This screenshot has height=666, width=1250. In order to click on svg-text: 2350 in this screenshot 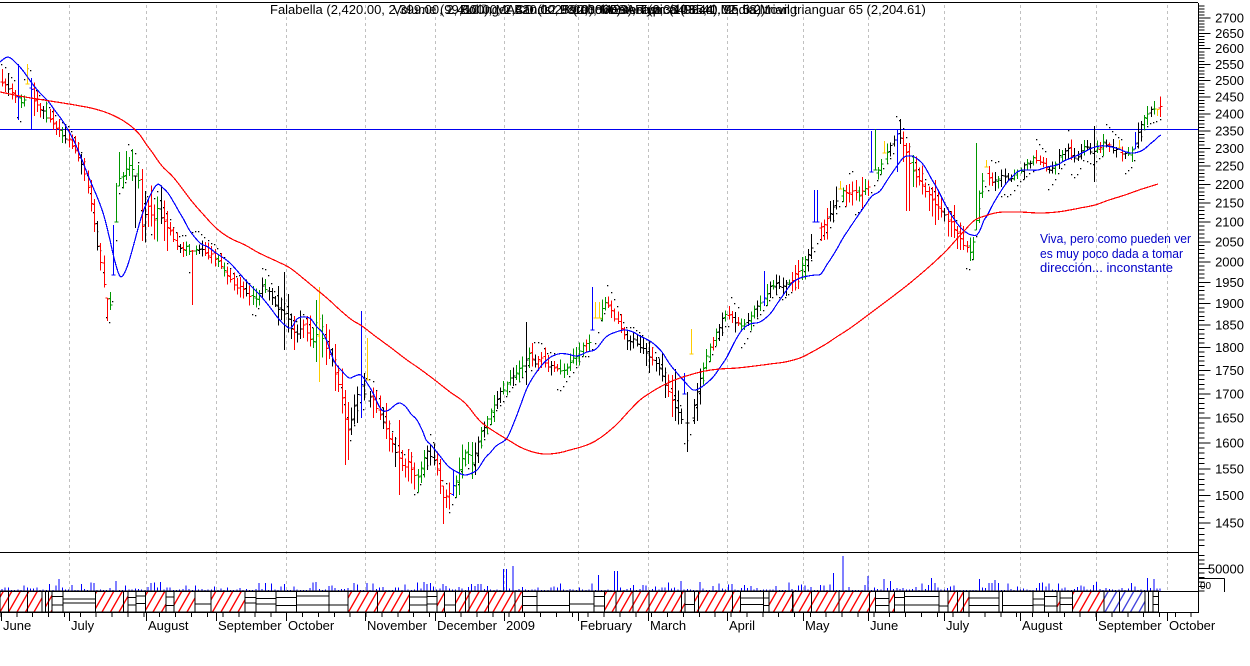, I will do `click(1229, 130)`.